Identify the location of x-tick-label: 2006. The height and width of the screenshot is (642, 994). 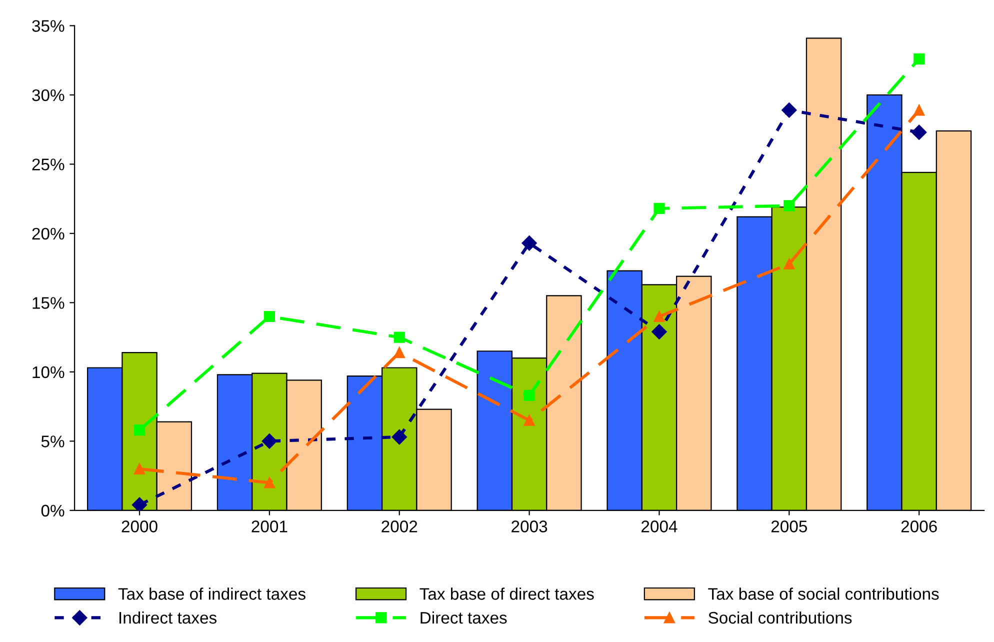
(919, 526).